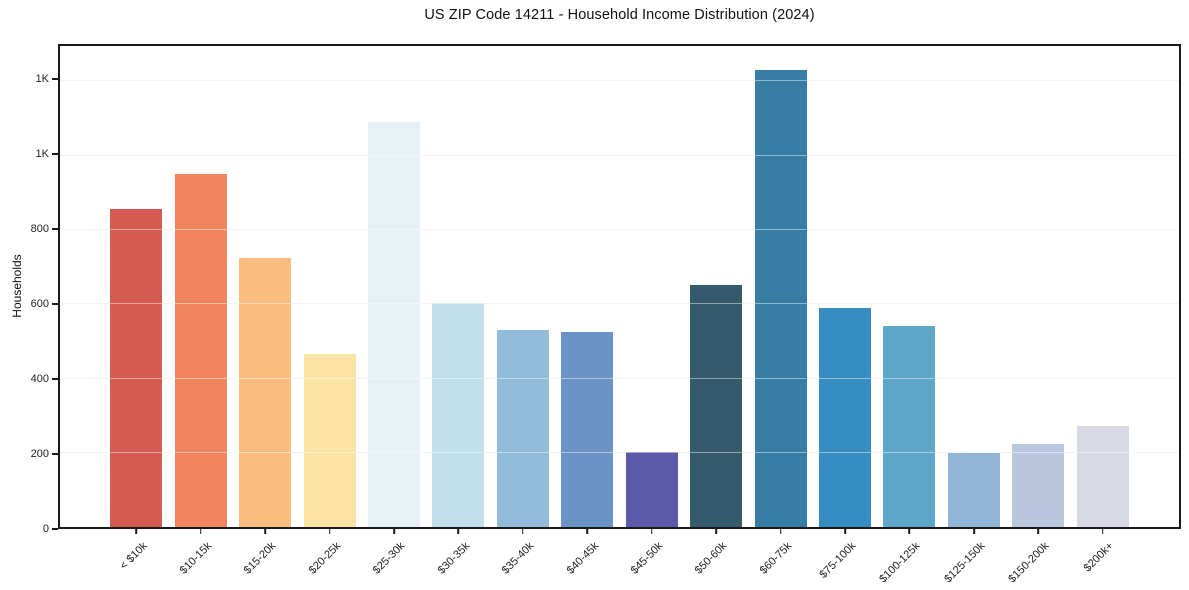  What do you see at coordinates (24, 289) in the screenshot?
I see `y-axis-tick-labels: 0 200 400 600 800 1K 1K` at bounding box center [24, 289].